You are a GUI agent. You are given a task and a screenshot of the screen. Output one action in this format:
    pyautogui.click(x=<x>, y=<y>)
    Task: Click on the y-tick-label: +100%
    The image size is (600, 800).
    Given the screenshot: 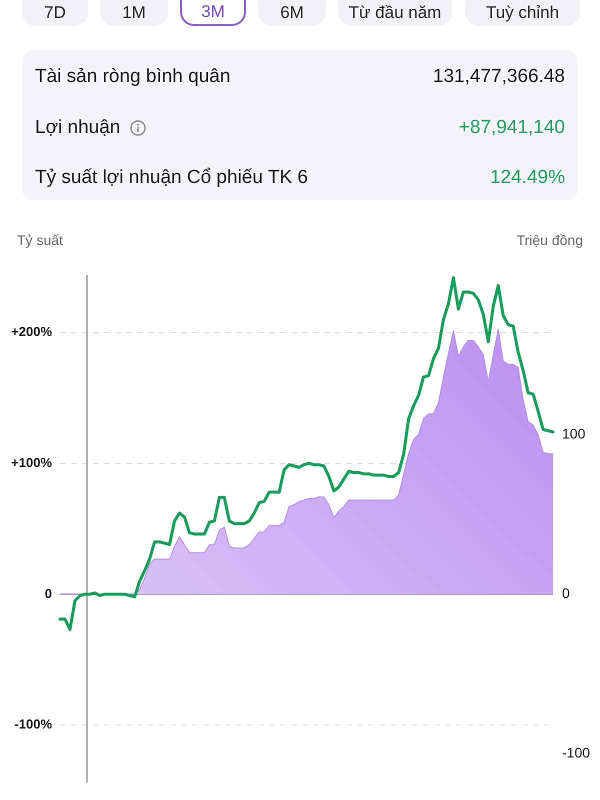 What is the action you would take?
    pyautogui.click(x=31, y=462)
    